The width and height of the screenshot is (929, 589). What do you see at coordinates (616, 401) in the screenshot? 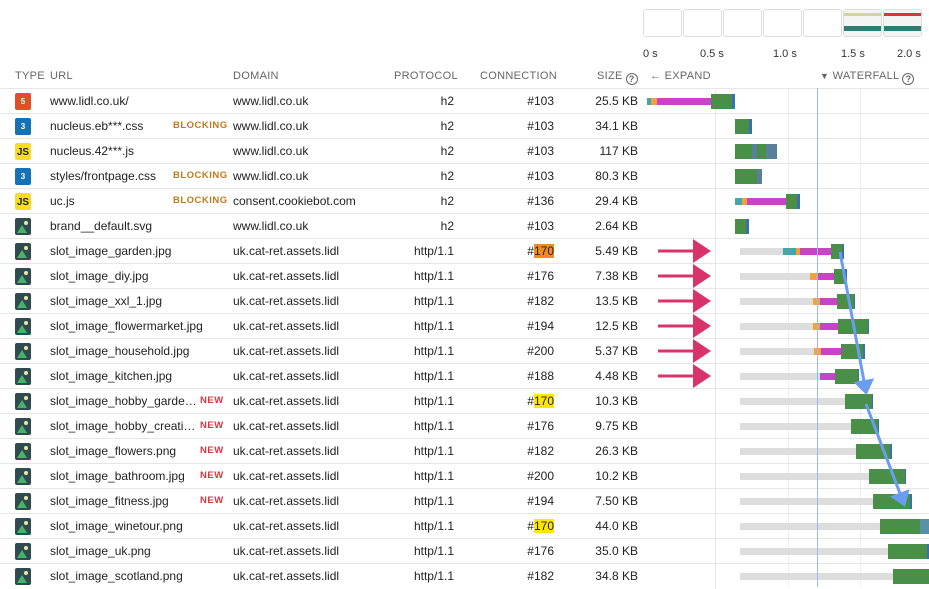
I see `request-size: 10.3 KB` at bounding box center [616, 401].